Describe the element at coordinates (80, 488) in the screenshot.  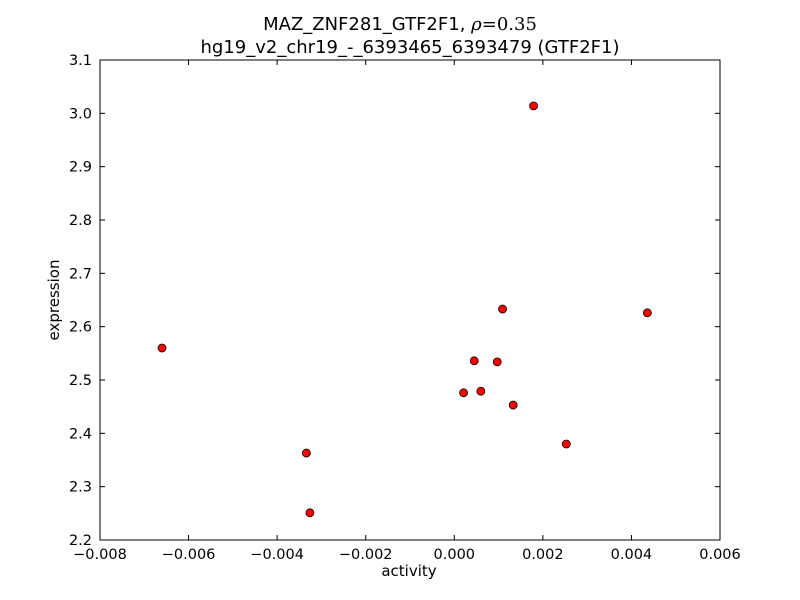
I see `y-tick-label: 2.3` at that location.